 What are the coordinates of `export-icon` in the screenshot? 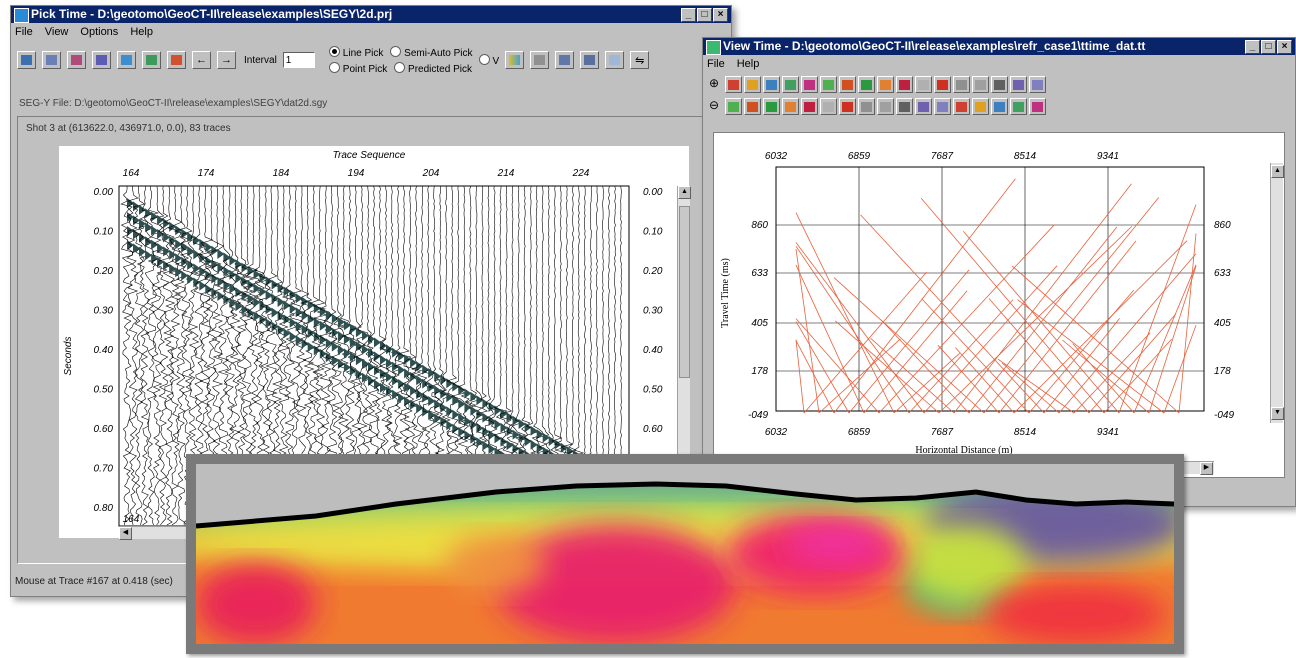 It's located at (615, 60).